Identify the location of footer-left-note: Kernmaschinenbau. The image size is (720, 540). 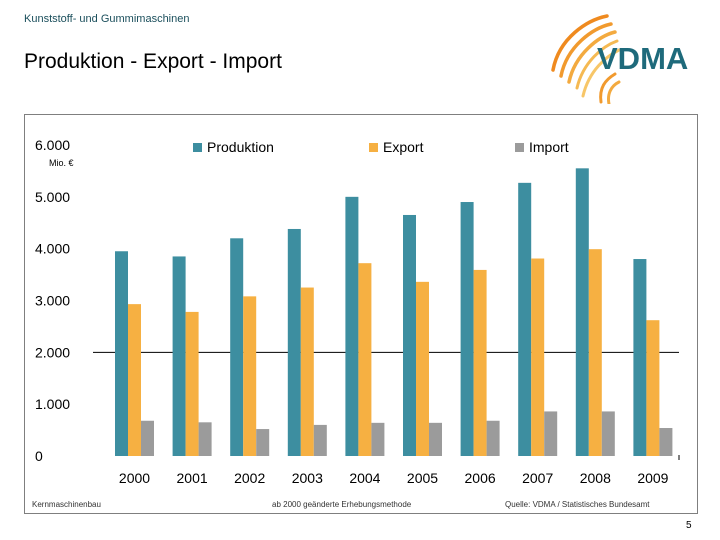
(66, 504).